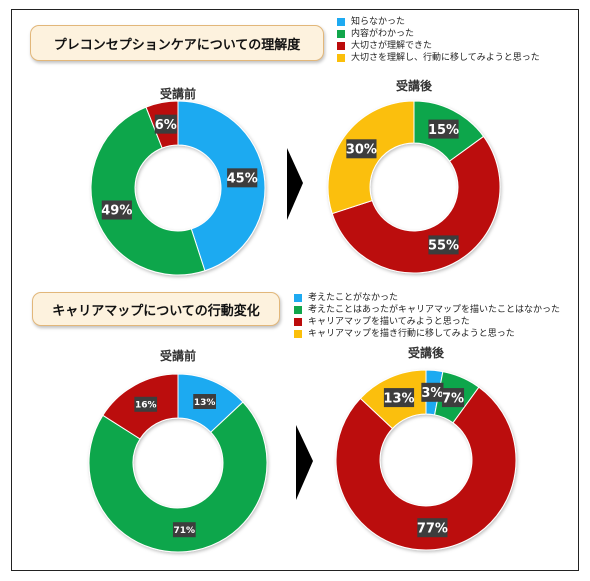  What do you see at coordinates (156, 309) in the screenshot?
I see `section-title-career-map: キャリアマップについての行動変化` at bounding box center [156, 309].